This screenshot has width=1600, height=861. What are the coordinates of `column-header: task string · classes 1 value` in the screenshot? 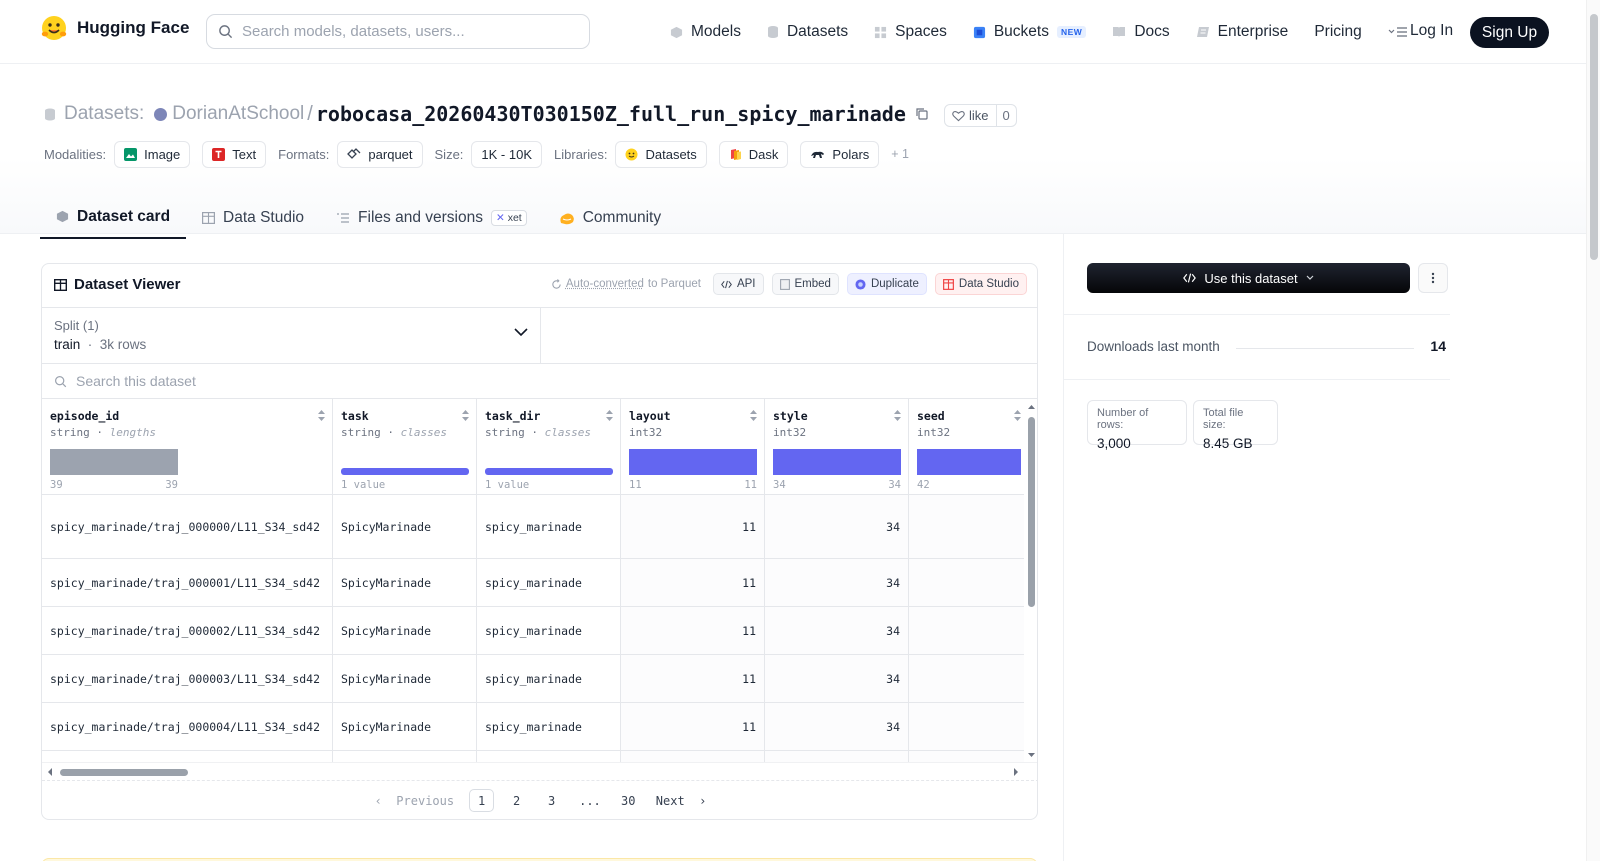 It's located at (404, 447).